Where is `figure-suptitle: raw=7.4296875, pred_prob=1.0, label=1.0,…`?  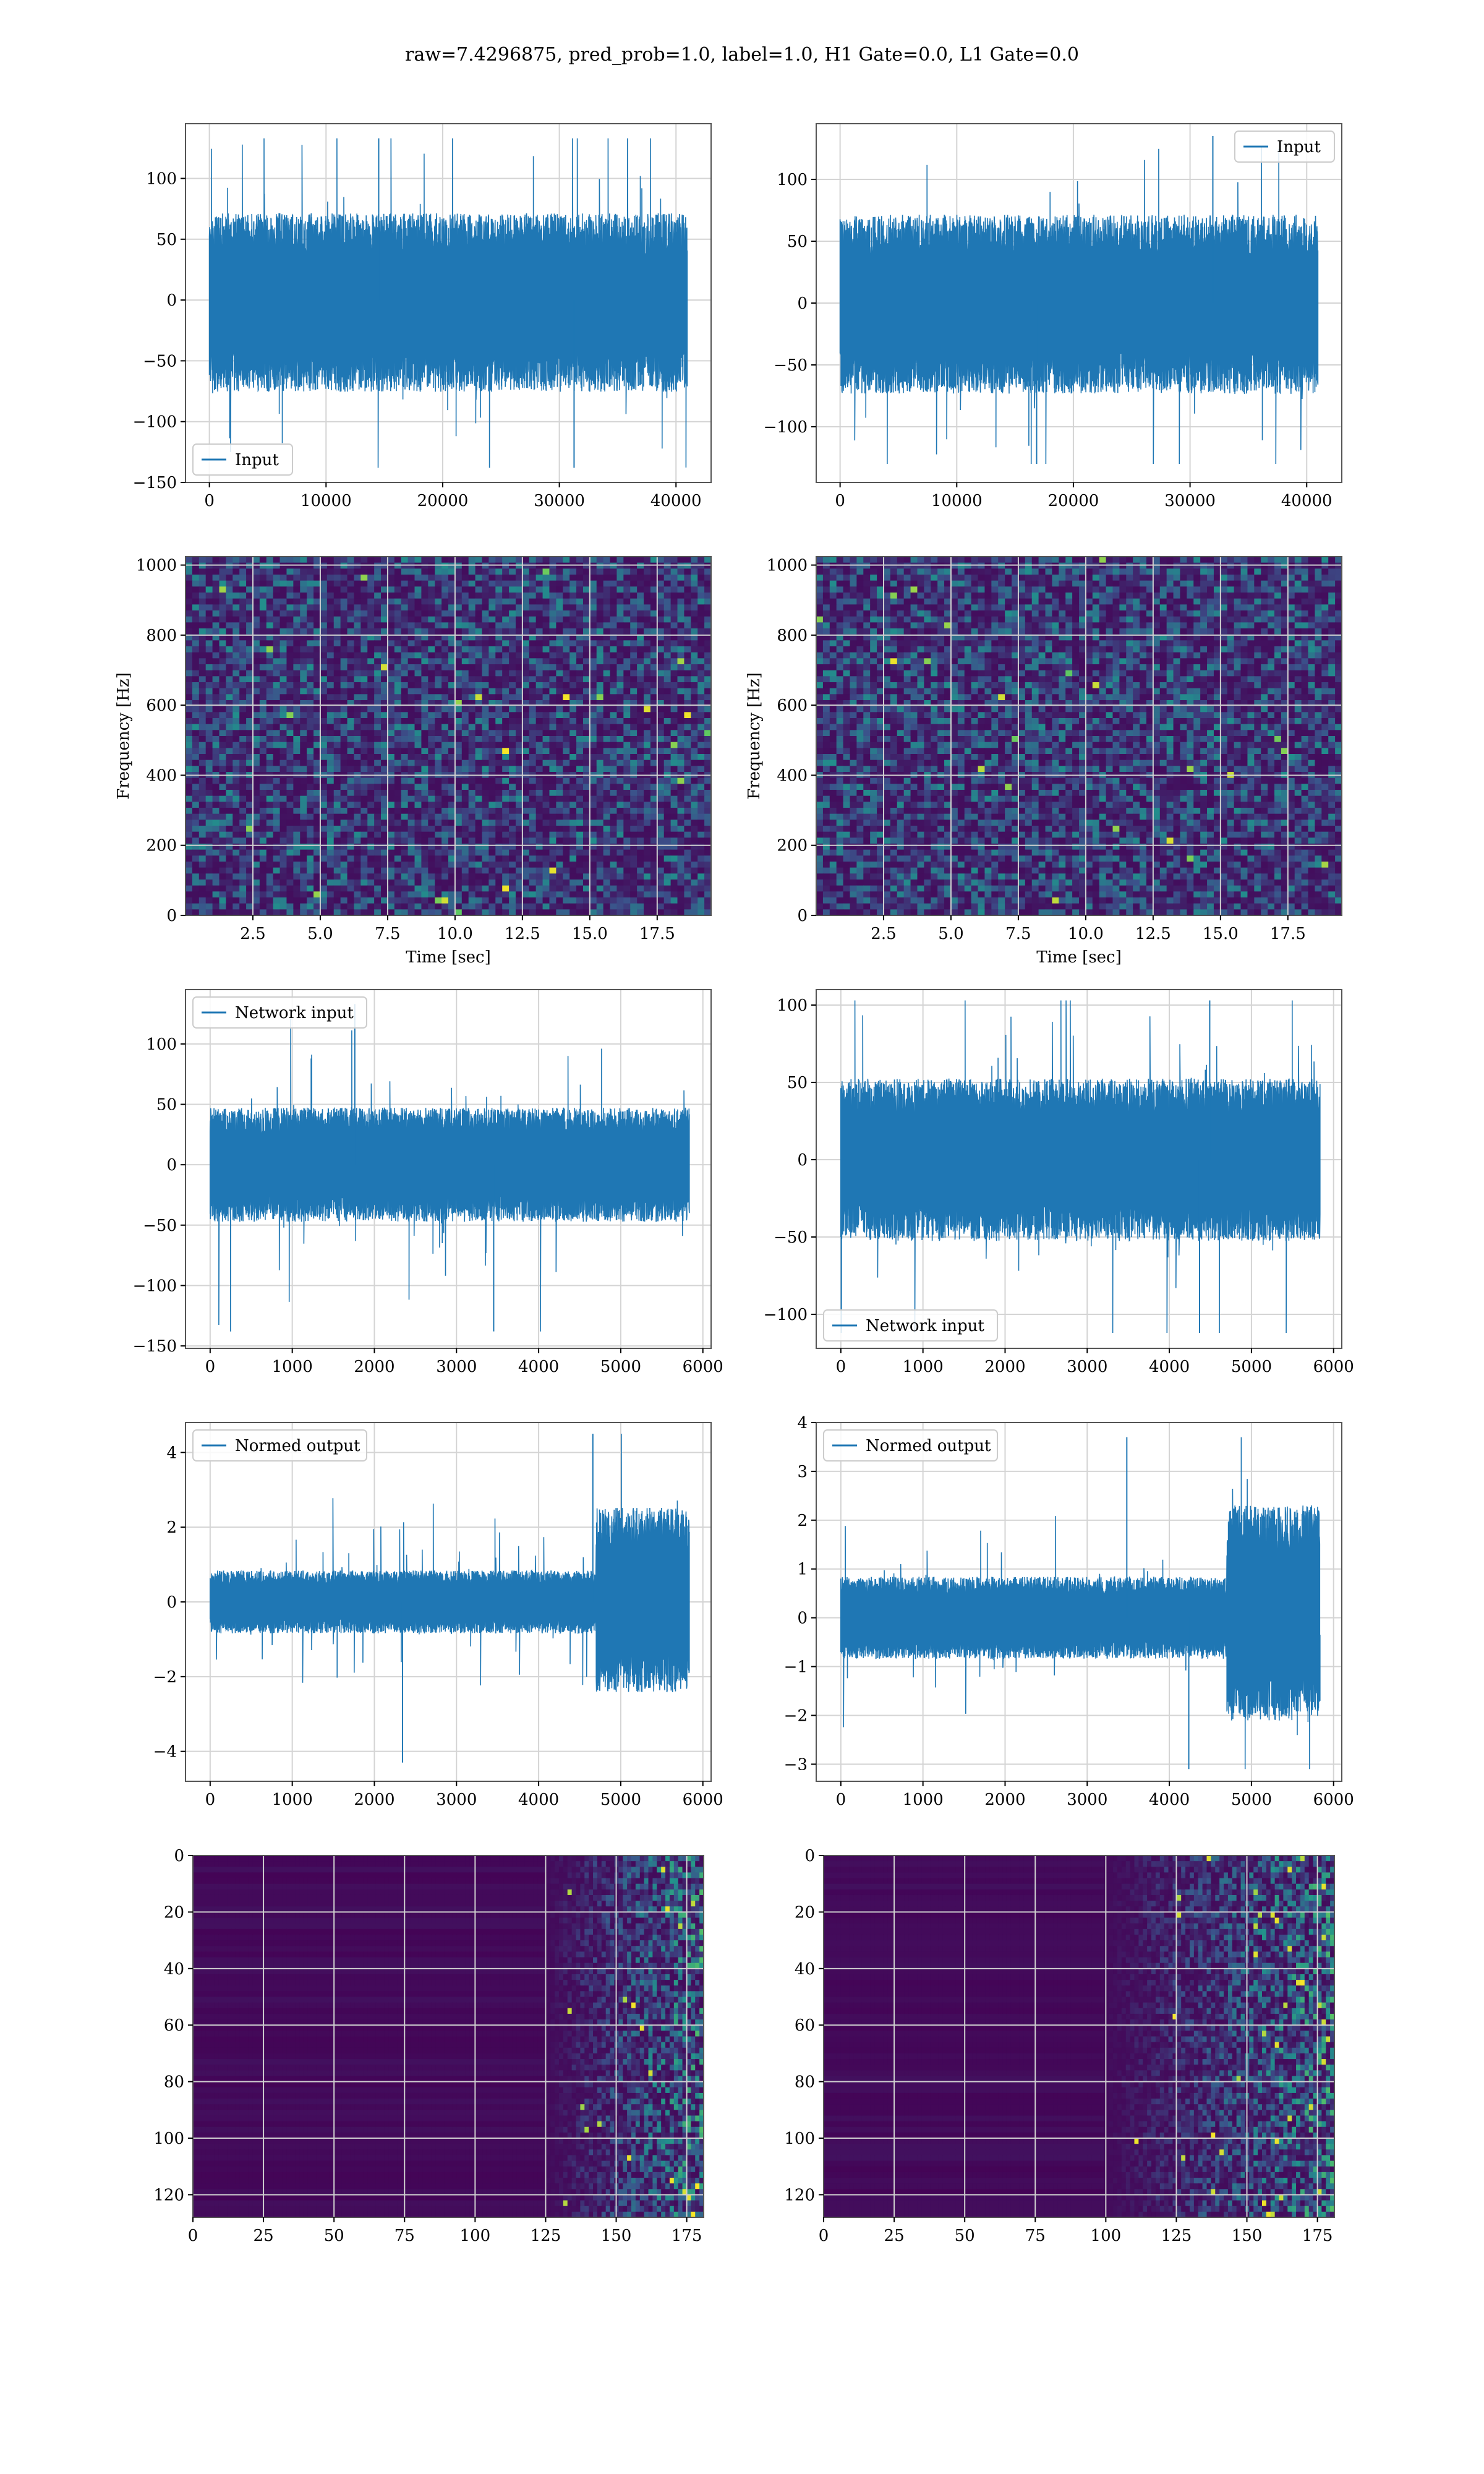 figure-suptitle: raw=7.4296875, pred_prob=1.0, label=1.0,… is located at coordinates (742, 55).